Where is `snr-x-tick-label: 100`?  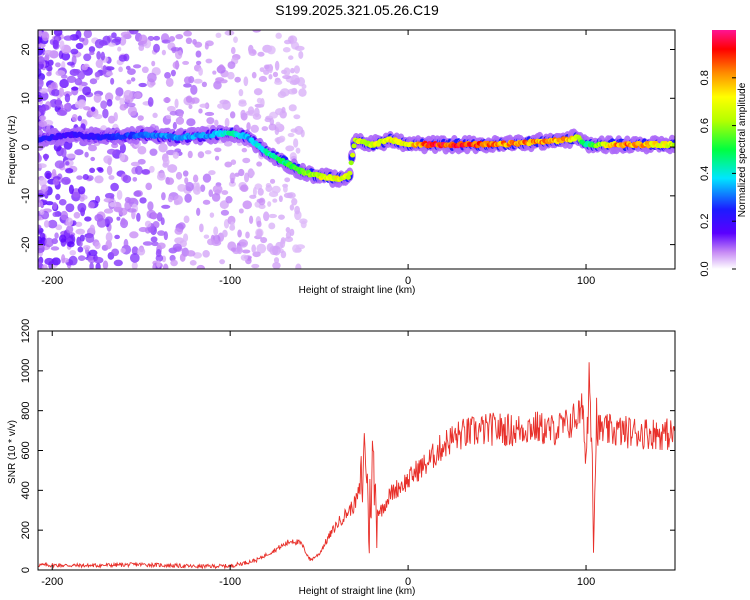 snr-x-tick-label: 100 is located at coordinates (586, 582).